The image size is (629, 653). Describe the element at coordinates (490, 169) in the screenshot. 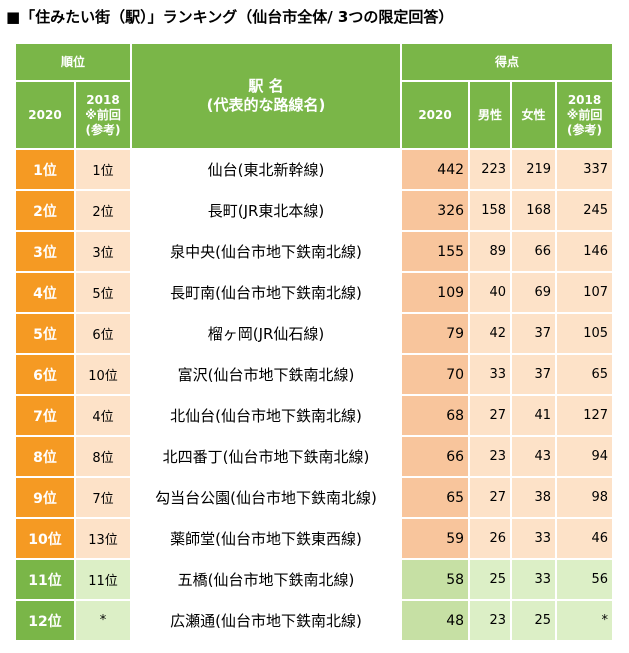

I see `score-male: 223` at that location.